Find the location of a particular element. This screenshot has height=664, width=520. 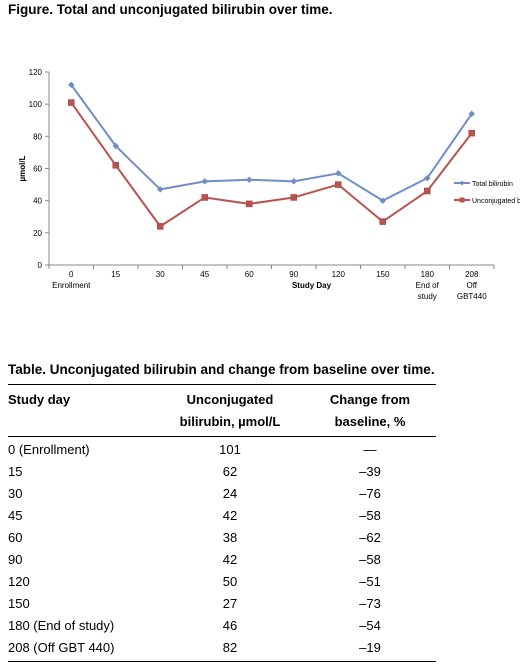

x-tick-label: 60 is located at coordinates (249, 274).